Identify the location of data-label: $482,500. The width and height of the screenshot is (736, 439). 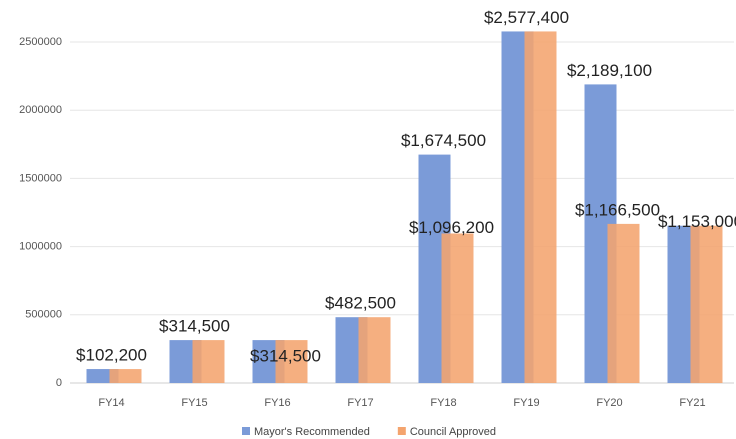
(360, 303).